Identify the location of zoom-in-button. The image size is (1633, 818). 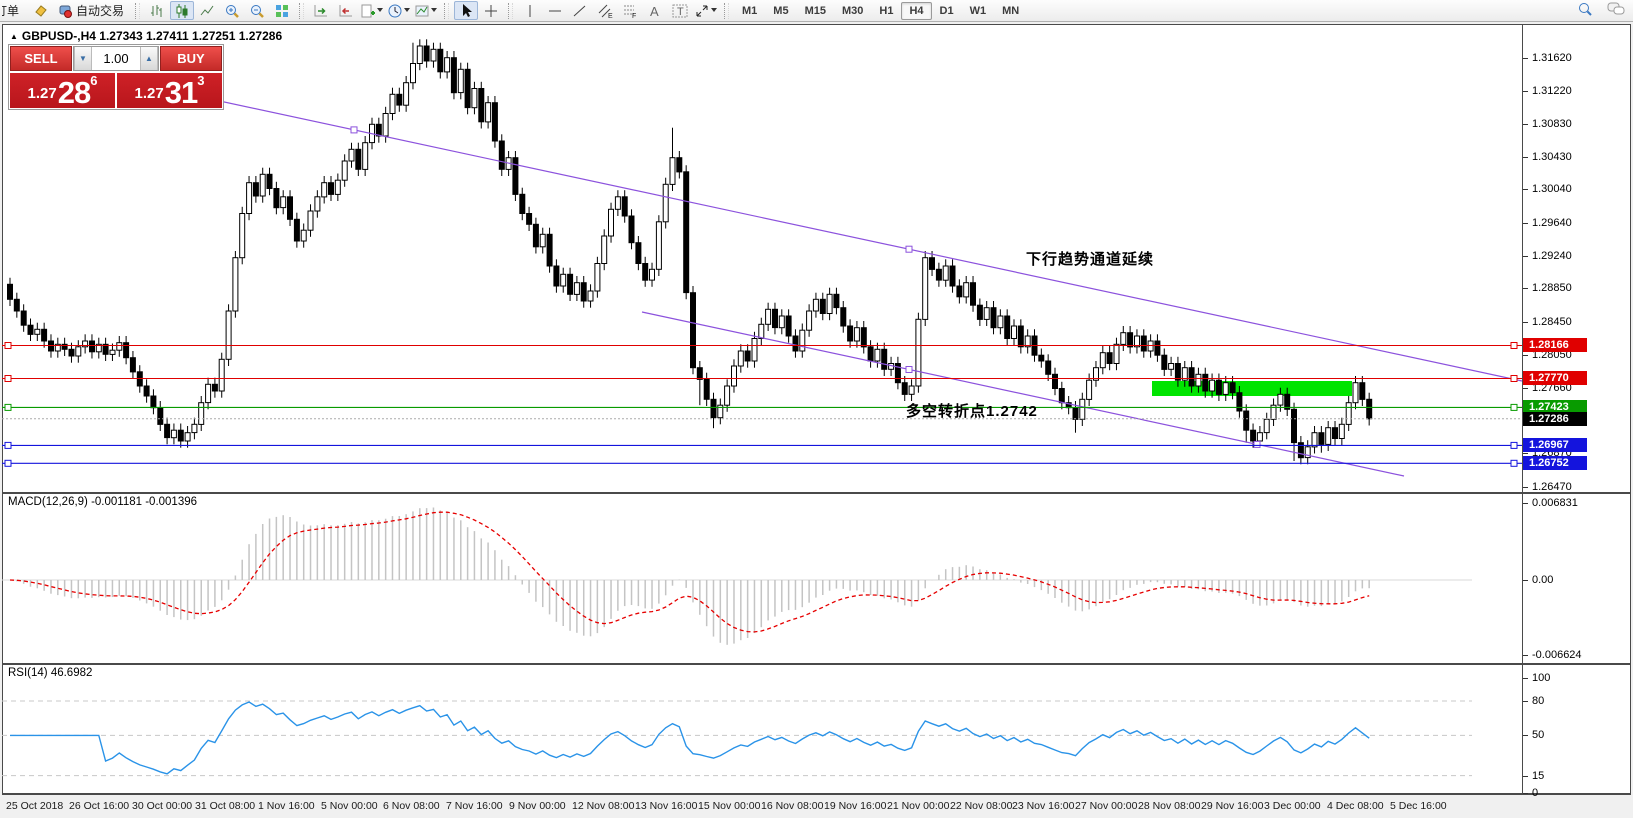
(232, 10).